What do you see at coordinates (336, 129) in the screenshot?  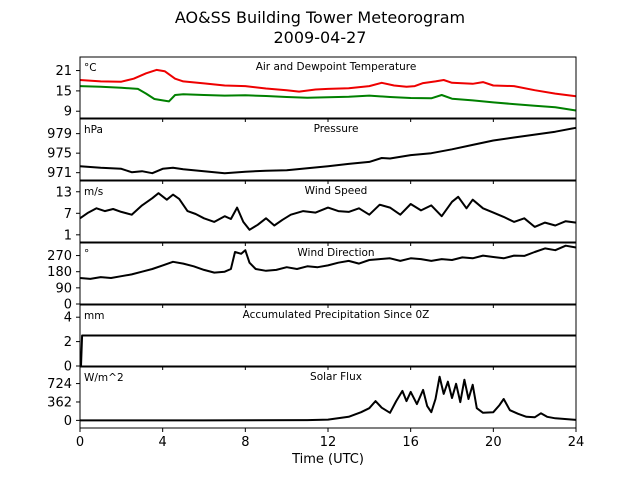 I see `panel-title: Pressure` at bounding box center [336, 129].